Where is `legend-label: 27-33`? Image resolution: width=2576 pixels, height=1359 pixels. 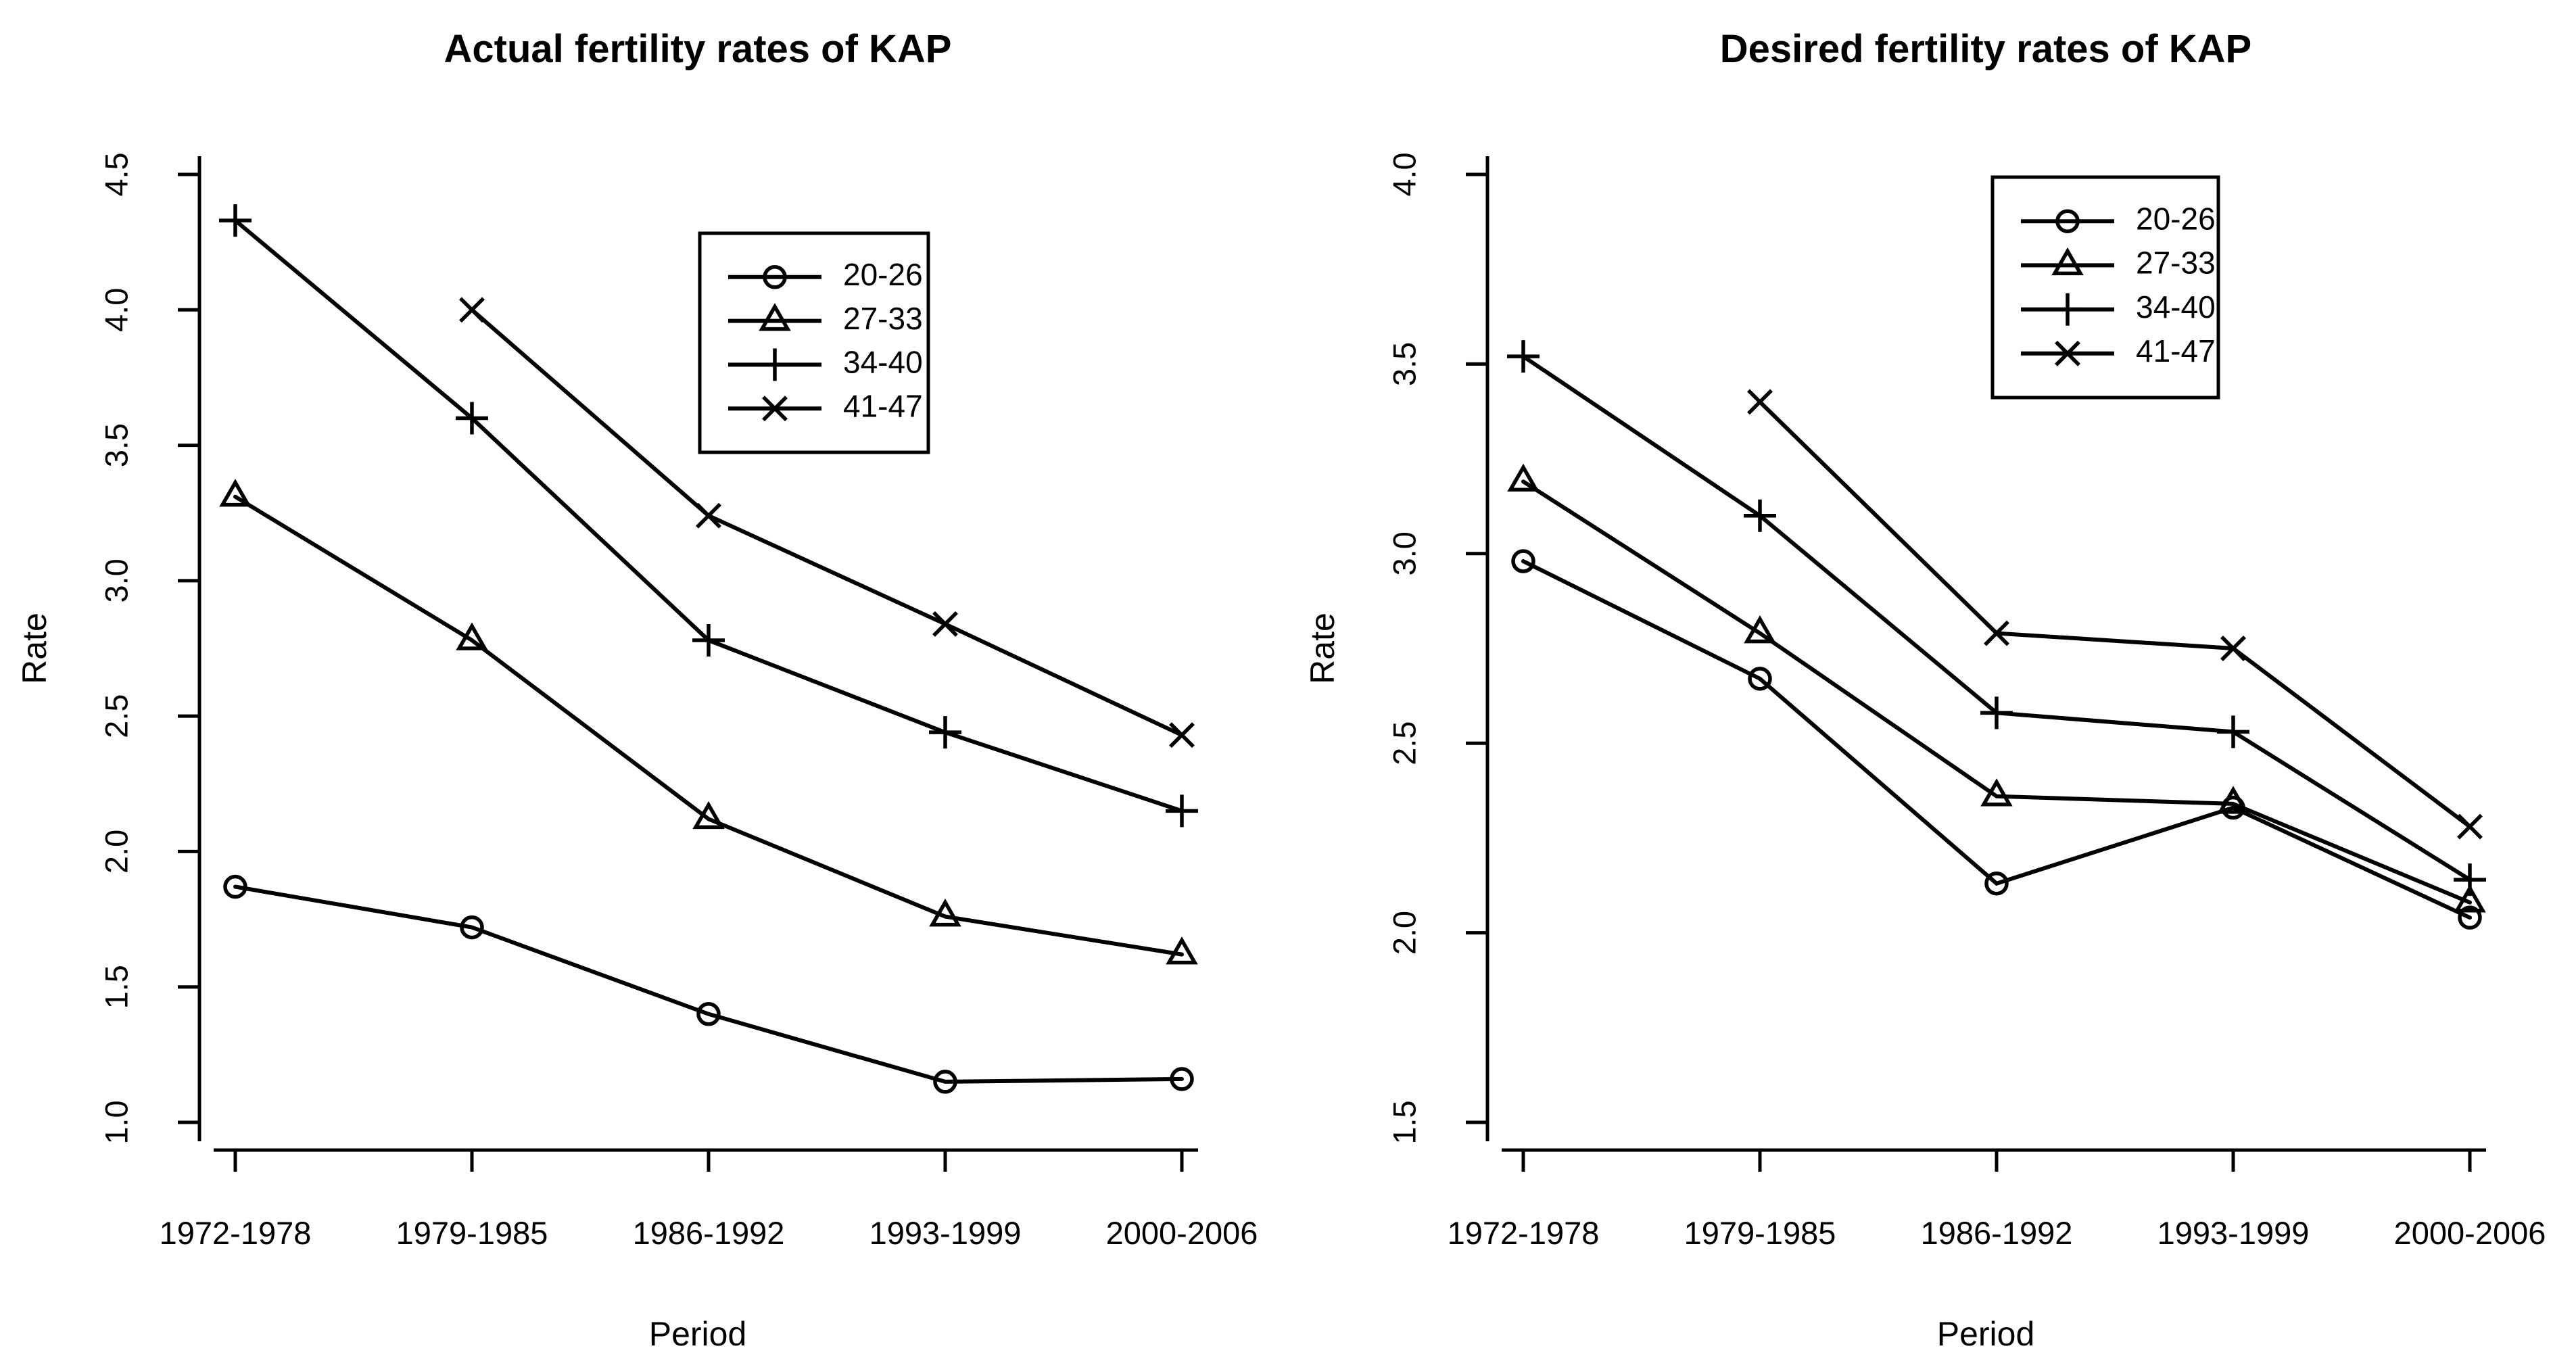 legend-label: 27-33 is located at coordinates (2176, 263).